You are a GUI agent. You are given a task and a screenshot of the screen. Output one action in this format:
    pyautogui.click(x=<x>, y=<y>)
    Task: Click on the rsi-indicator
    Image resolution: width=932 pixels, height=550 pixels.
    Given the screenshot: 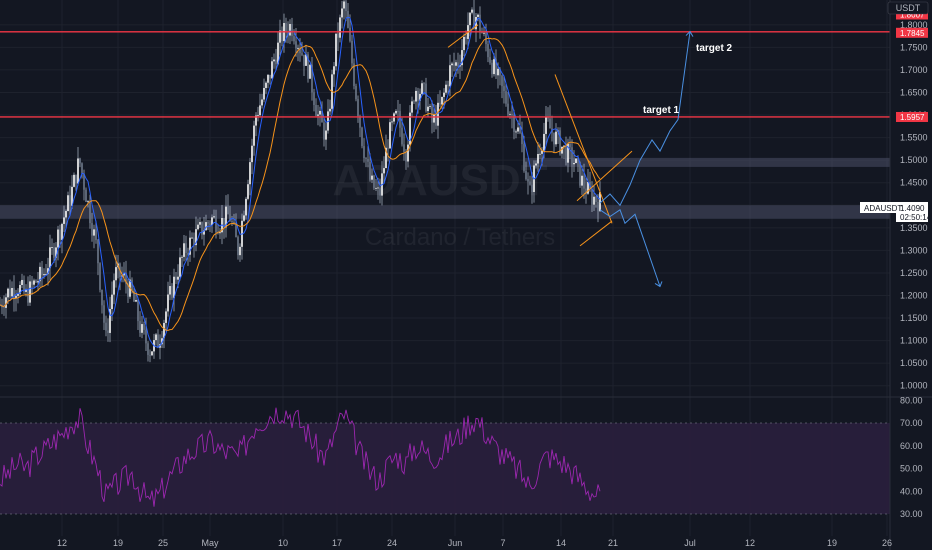 What is the action you would take?
    pyautogui.click(x=300, y=457)
    